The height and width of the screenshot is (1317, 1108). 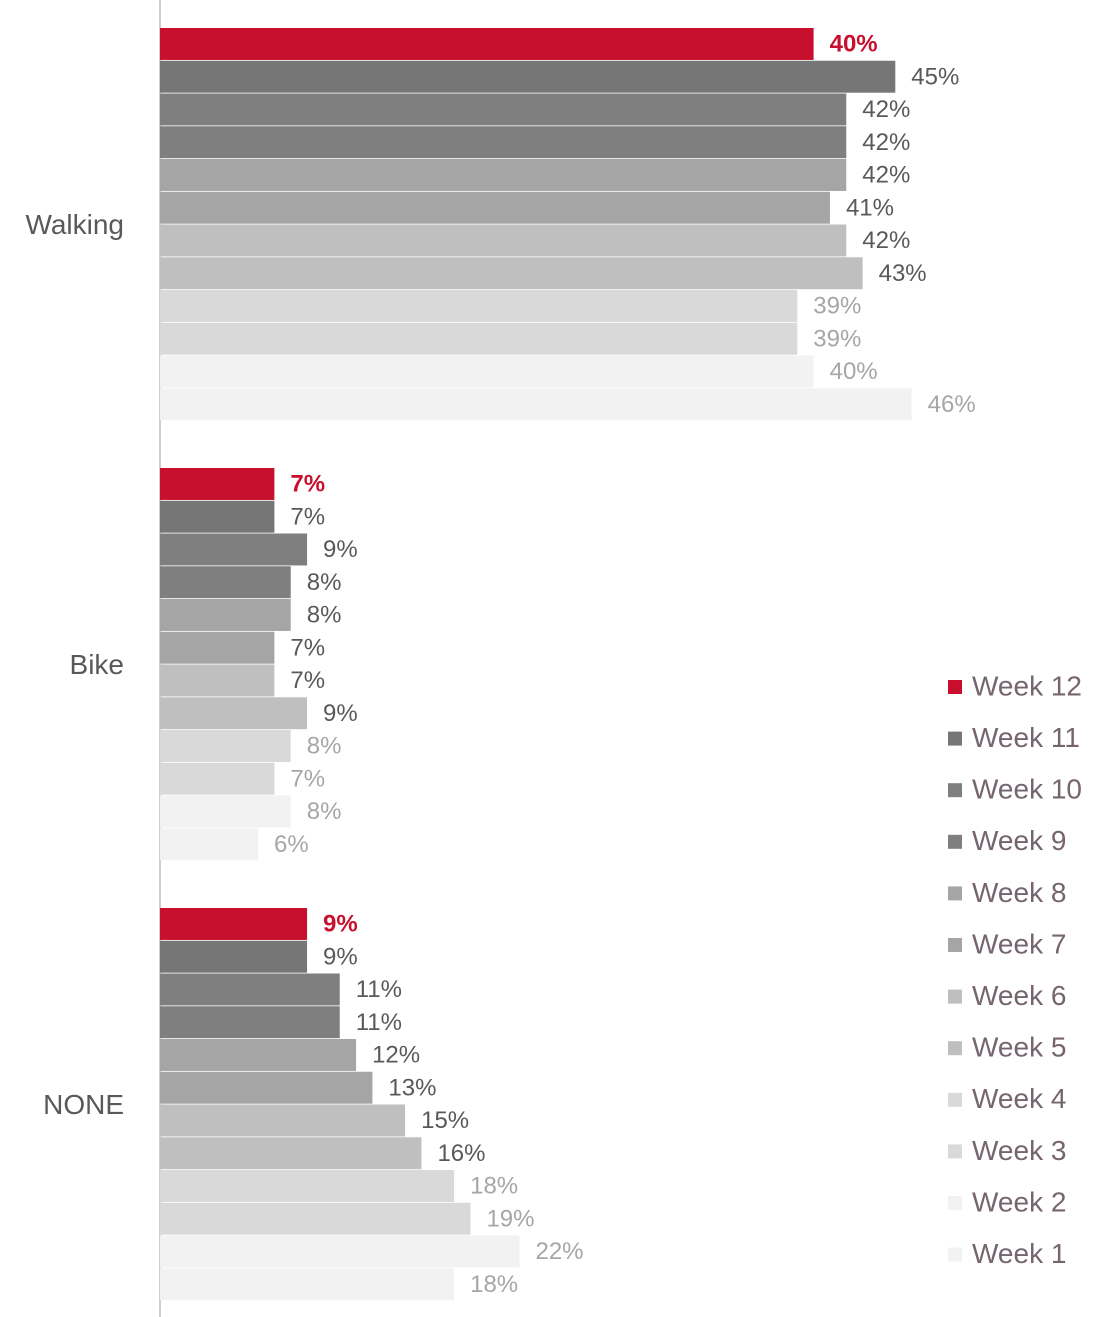 What do you see at coordinates (1019, 995) in the screenshot?
I see `legend-label: Week 6` at bounding box center [1019, 995].